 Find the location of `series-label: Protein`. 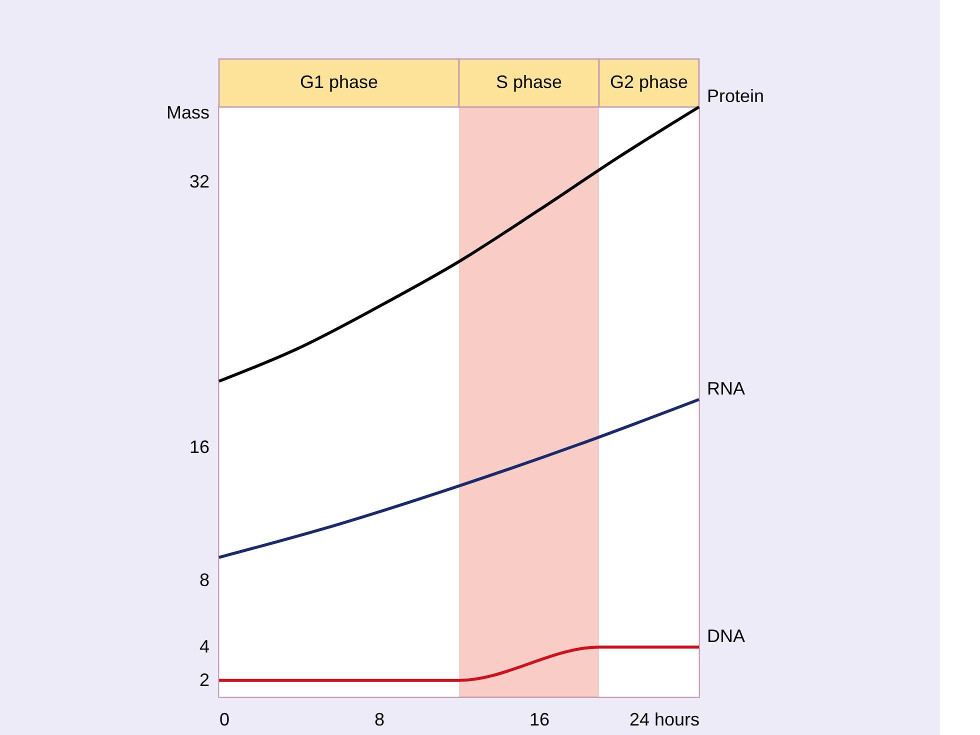

series-label: Protein is located at coordinates (735, 96).